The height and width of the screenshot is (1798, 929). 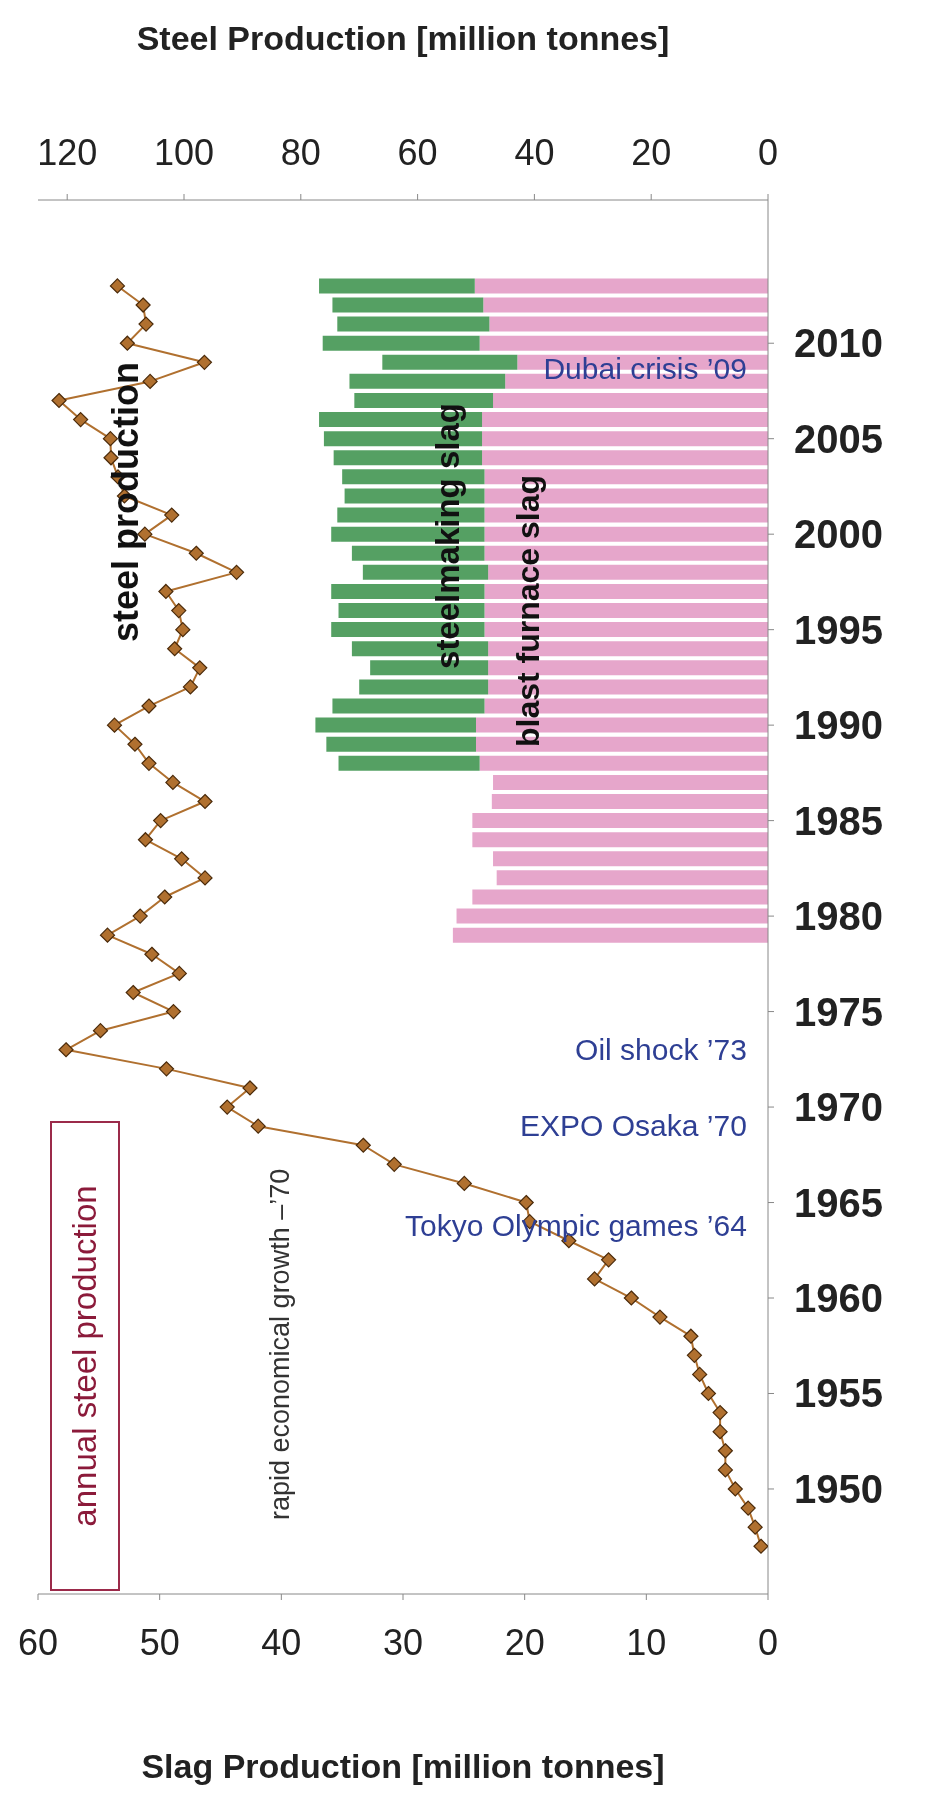 What do you see at coordinates (838, 629) in the screenshot?
I see `y-tick-label: 1995` at bounding box center [838, 629].